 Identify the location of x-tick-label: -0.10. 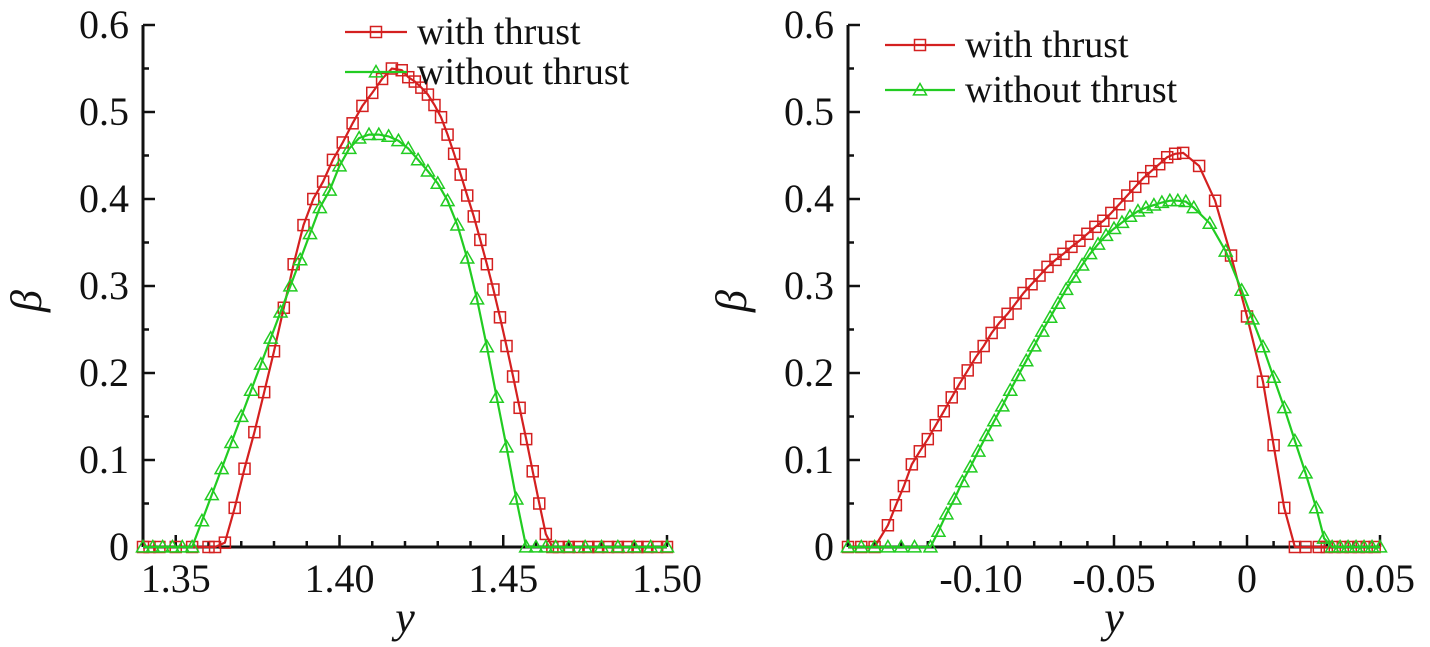
(980, 578).